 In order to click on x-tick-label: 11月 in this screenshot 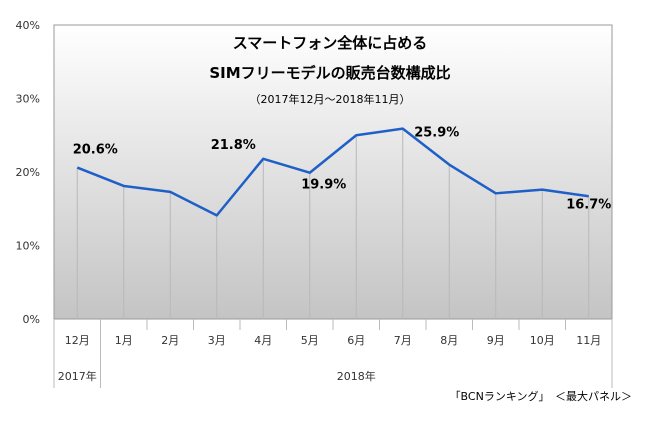, I will do `click(588, 340)`.